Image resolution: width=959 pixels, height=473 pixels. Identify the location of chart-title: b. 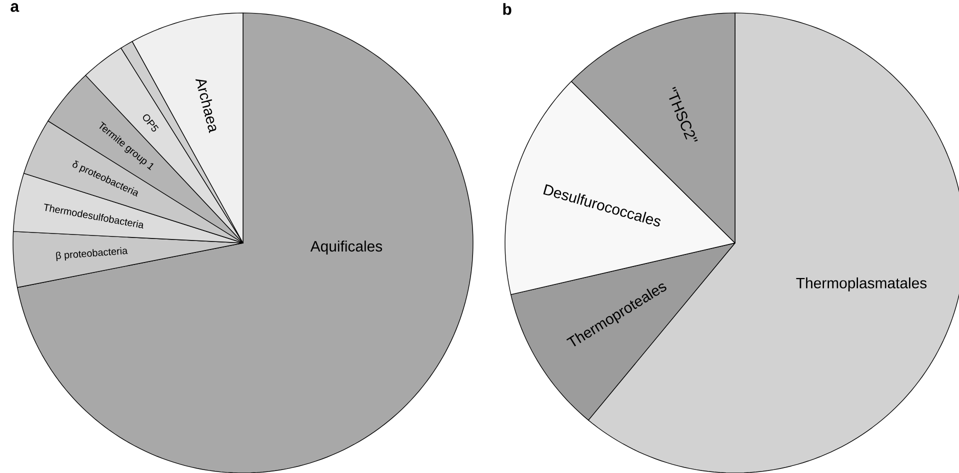
(507, 9).